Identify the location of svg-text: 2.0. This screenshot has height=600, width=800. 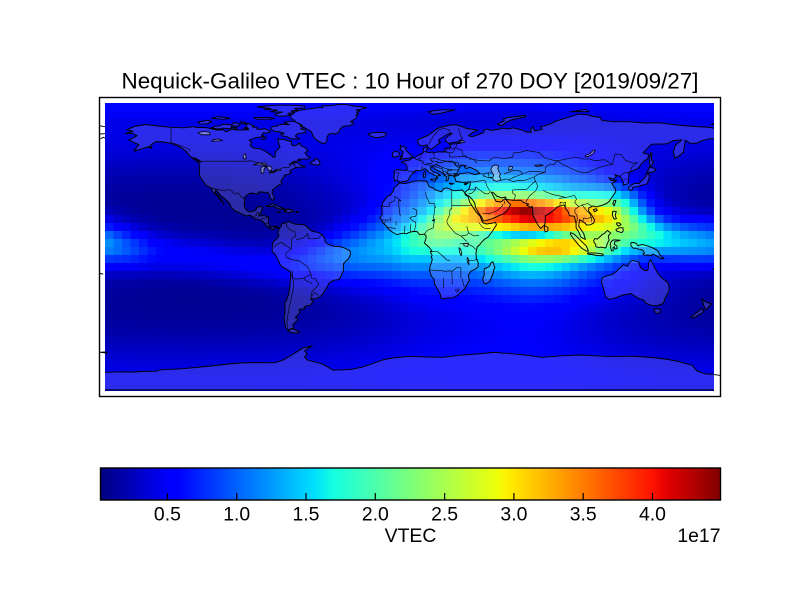
(375, 515).